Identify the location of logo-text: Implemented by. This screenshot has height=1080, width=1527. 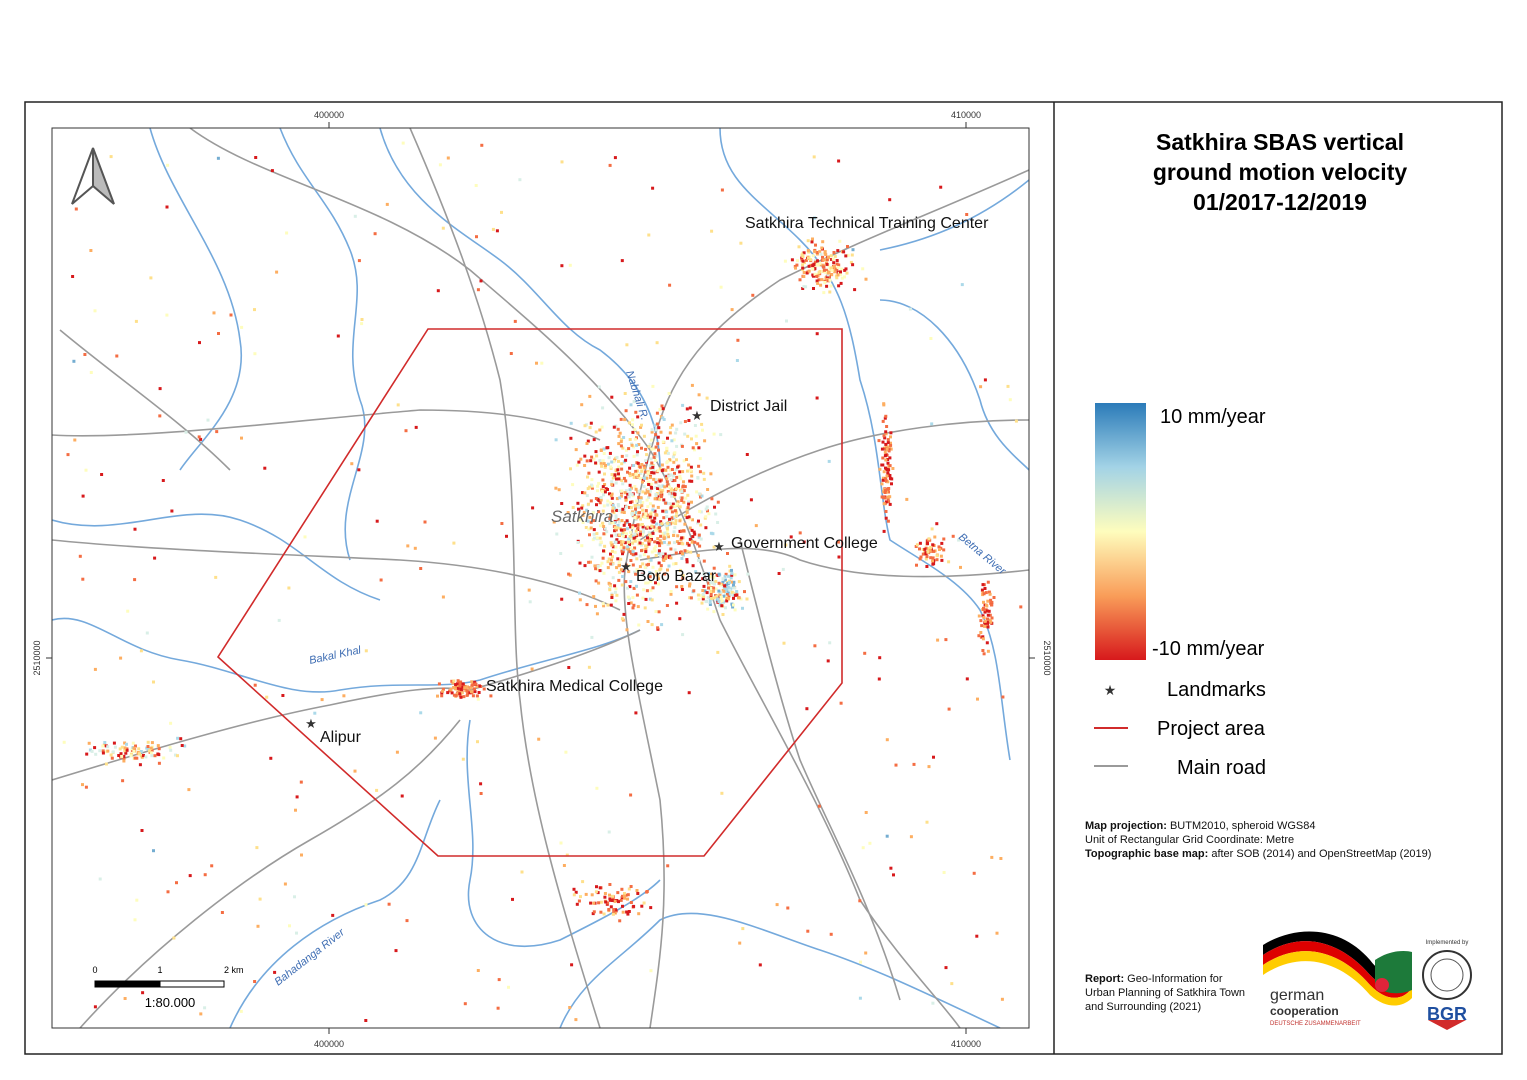
(1447, 943).